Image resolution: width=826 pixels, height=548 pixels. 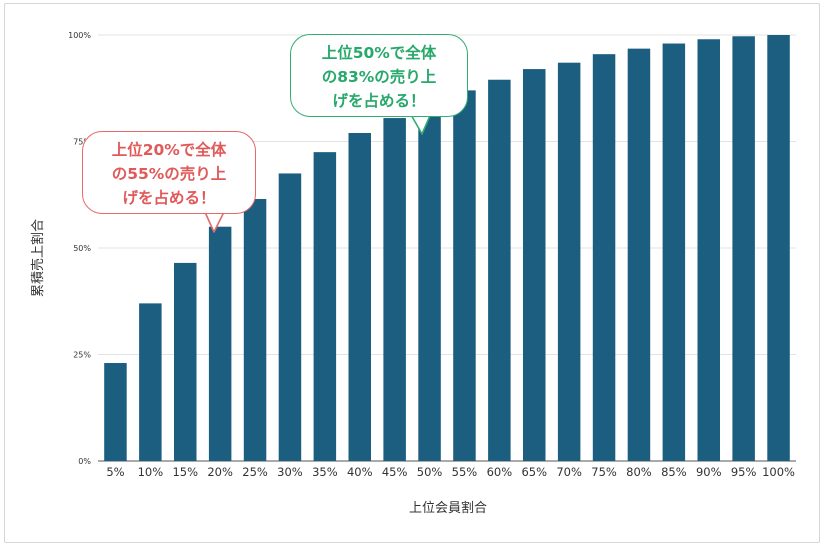 I want to click on bar-100pct, so click(x=778, y=248).